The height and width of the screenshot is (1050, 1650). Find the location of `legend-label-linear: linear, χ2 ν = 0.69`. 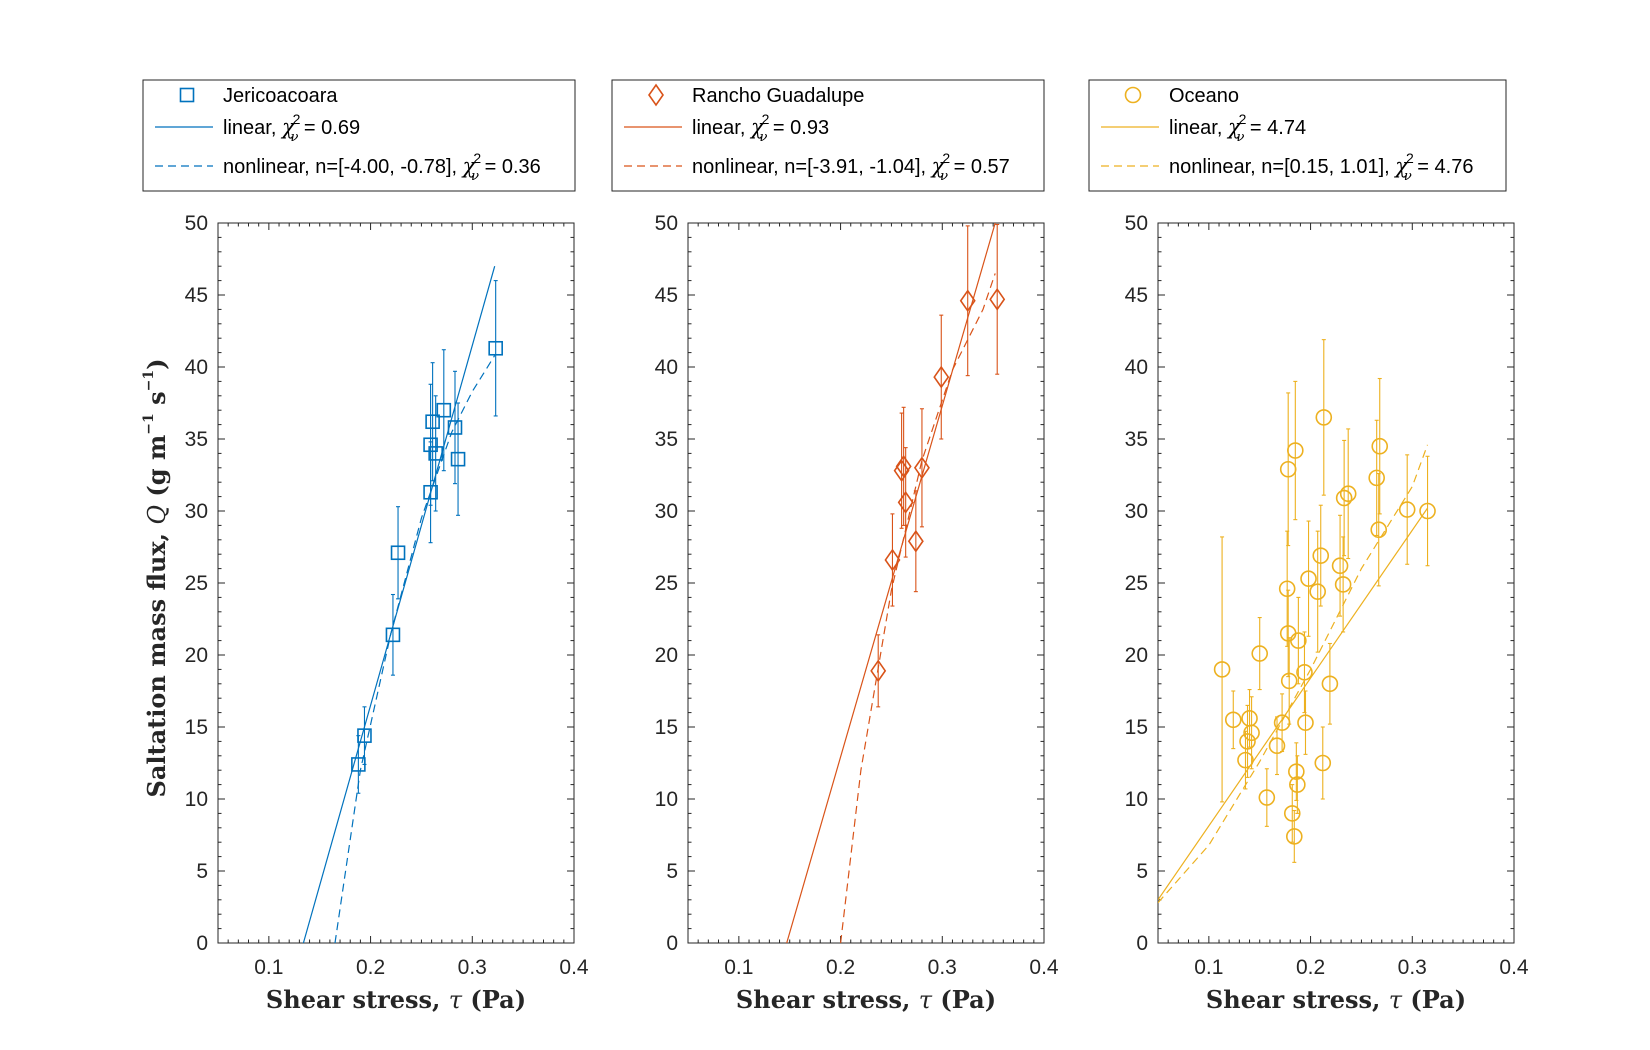

legend-label-linear: linear, χ2 ν = 0.69 is located at coordinates (291, 128).